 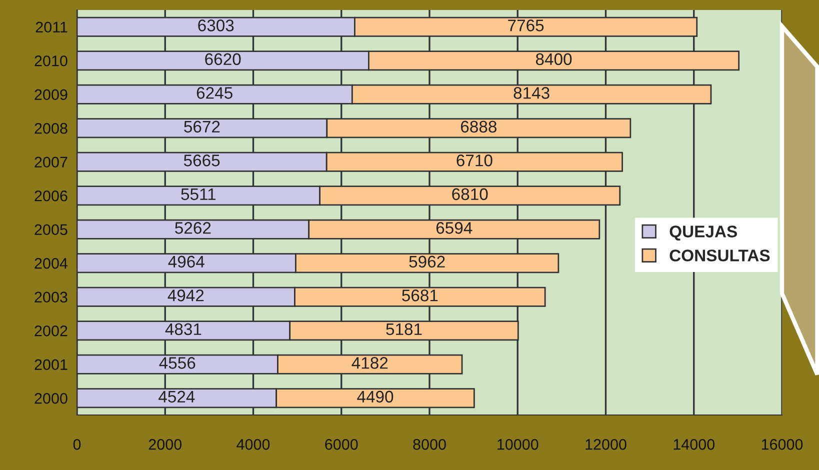 I want to click on data-label: 6888, so click(x=478, y=126).